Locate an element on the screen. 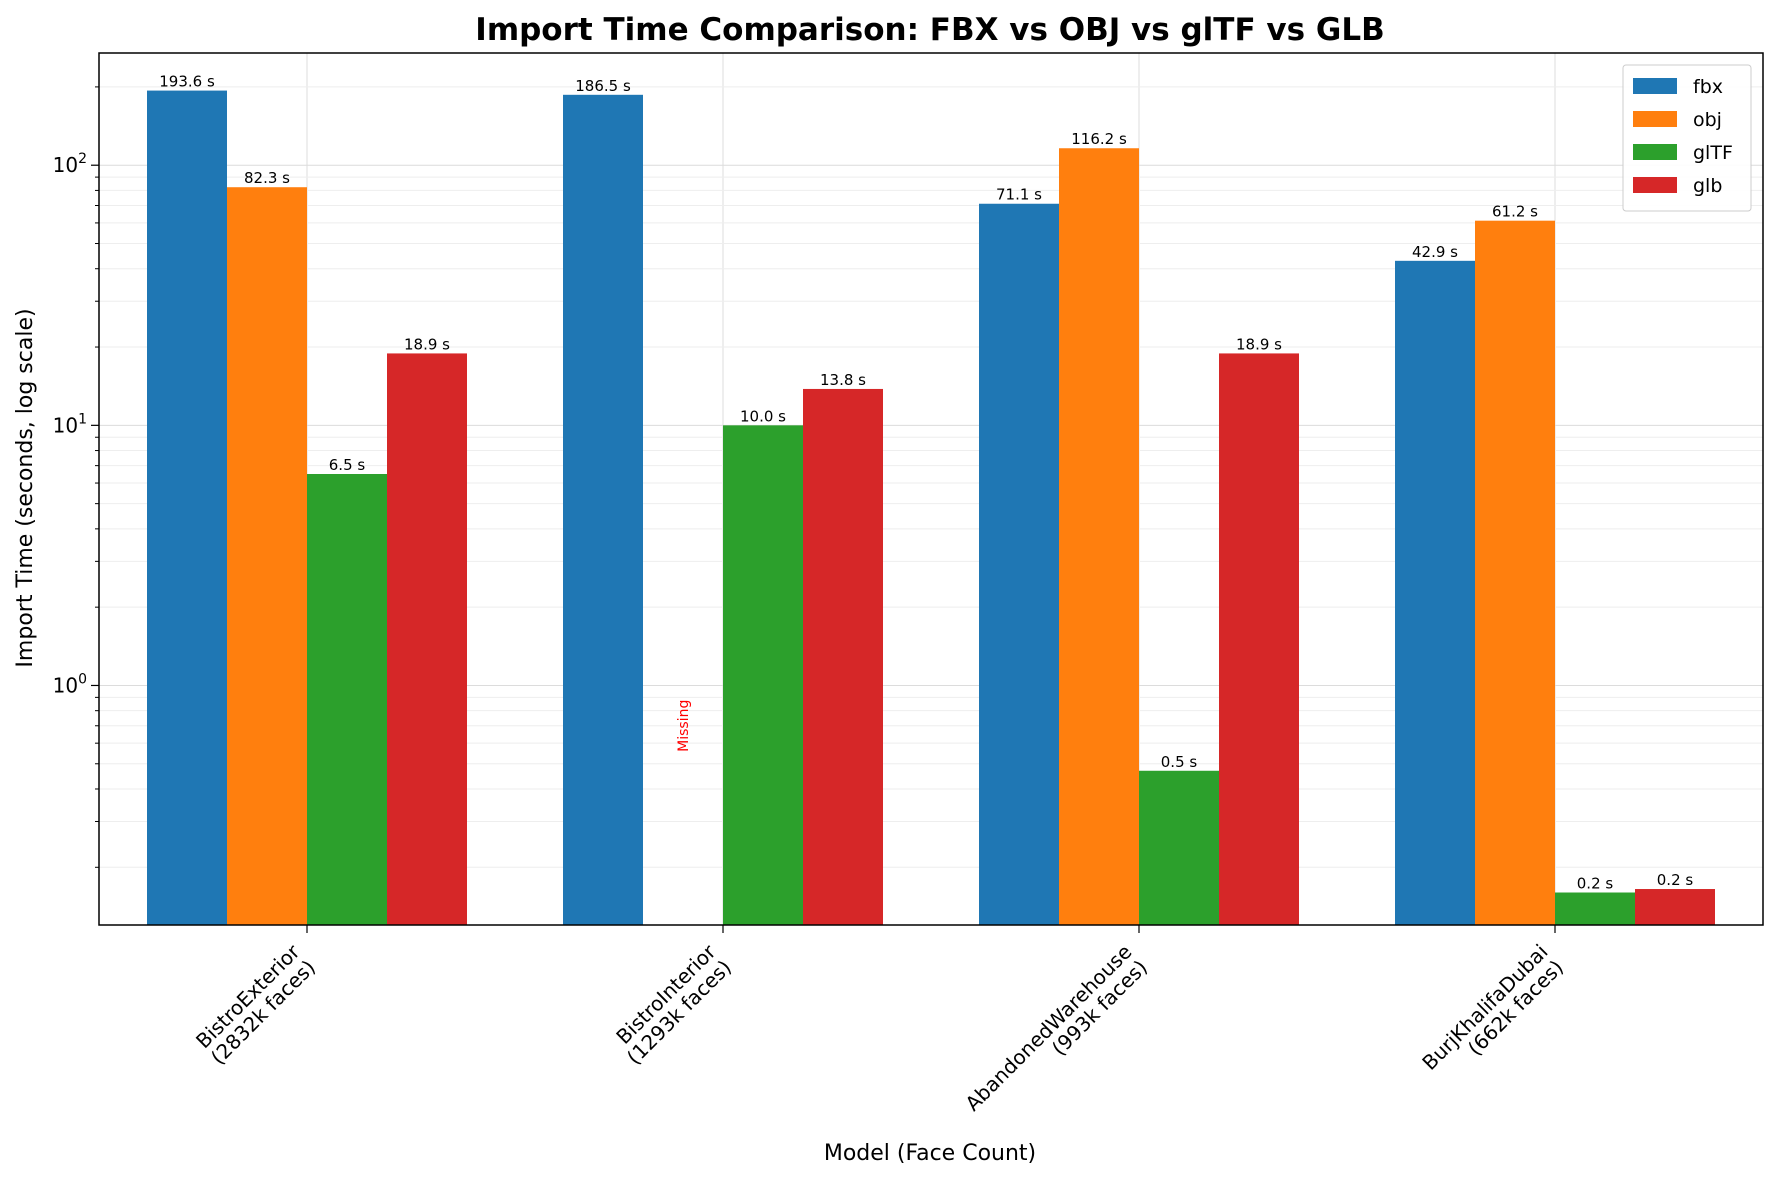 This screenshot has height=1186, width=1781. bar-value-label: 116.2 s is located at coordinates (1099, 139).